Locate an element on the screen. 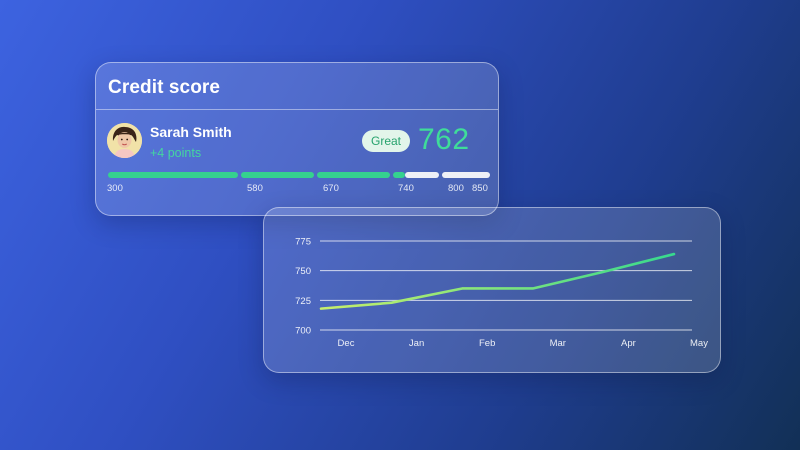  score-segment-4-empty is located at coordinates (422, 175).